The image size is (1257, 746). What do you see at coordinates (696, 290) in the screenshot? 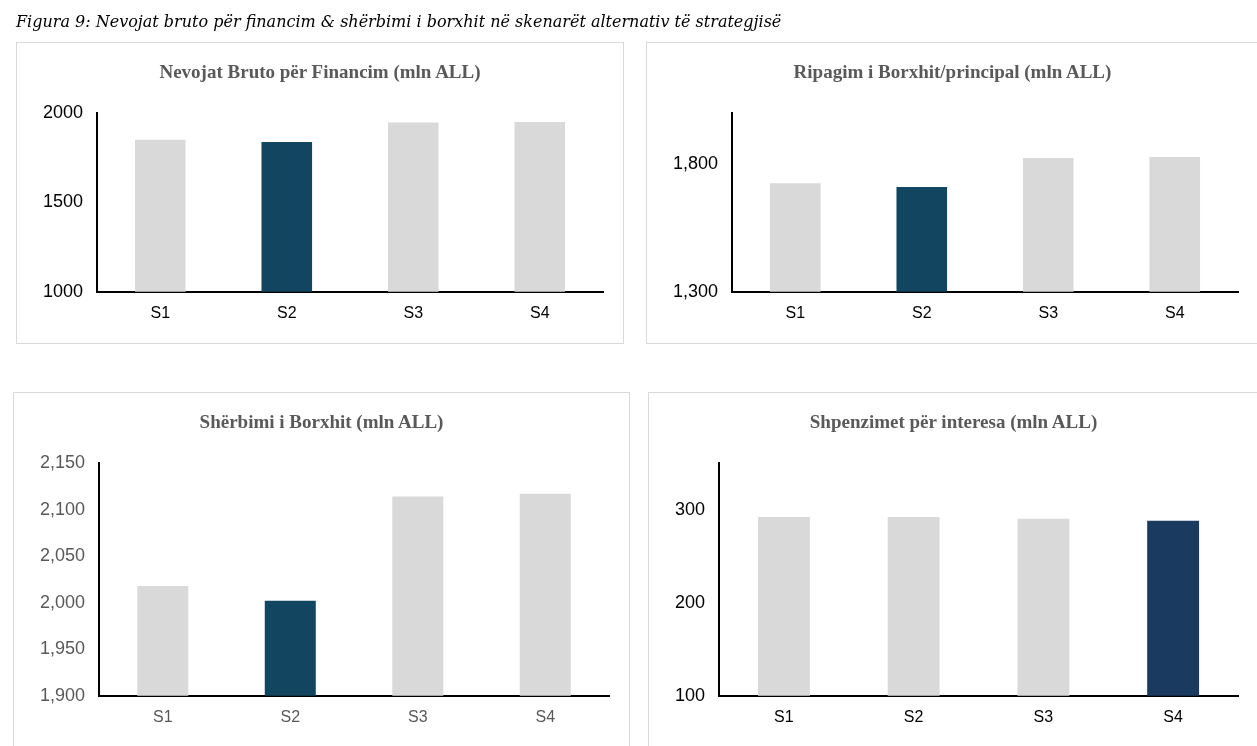
I see `y-tick-label: 1,300` at bounding box center [696, 290].